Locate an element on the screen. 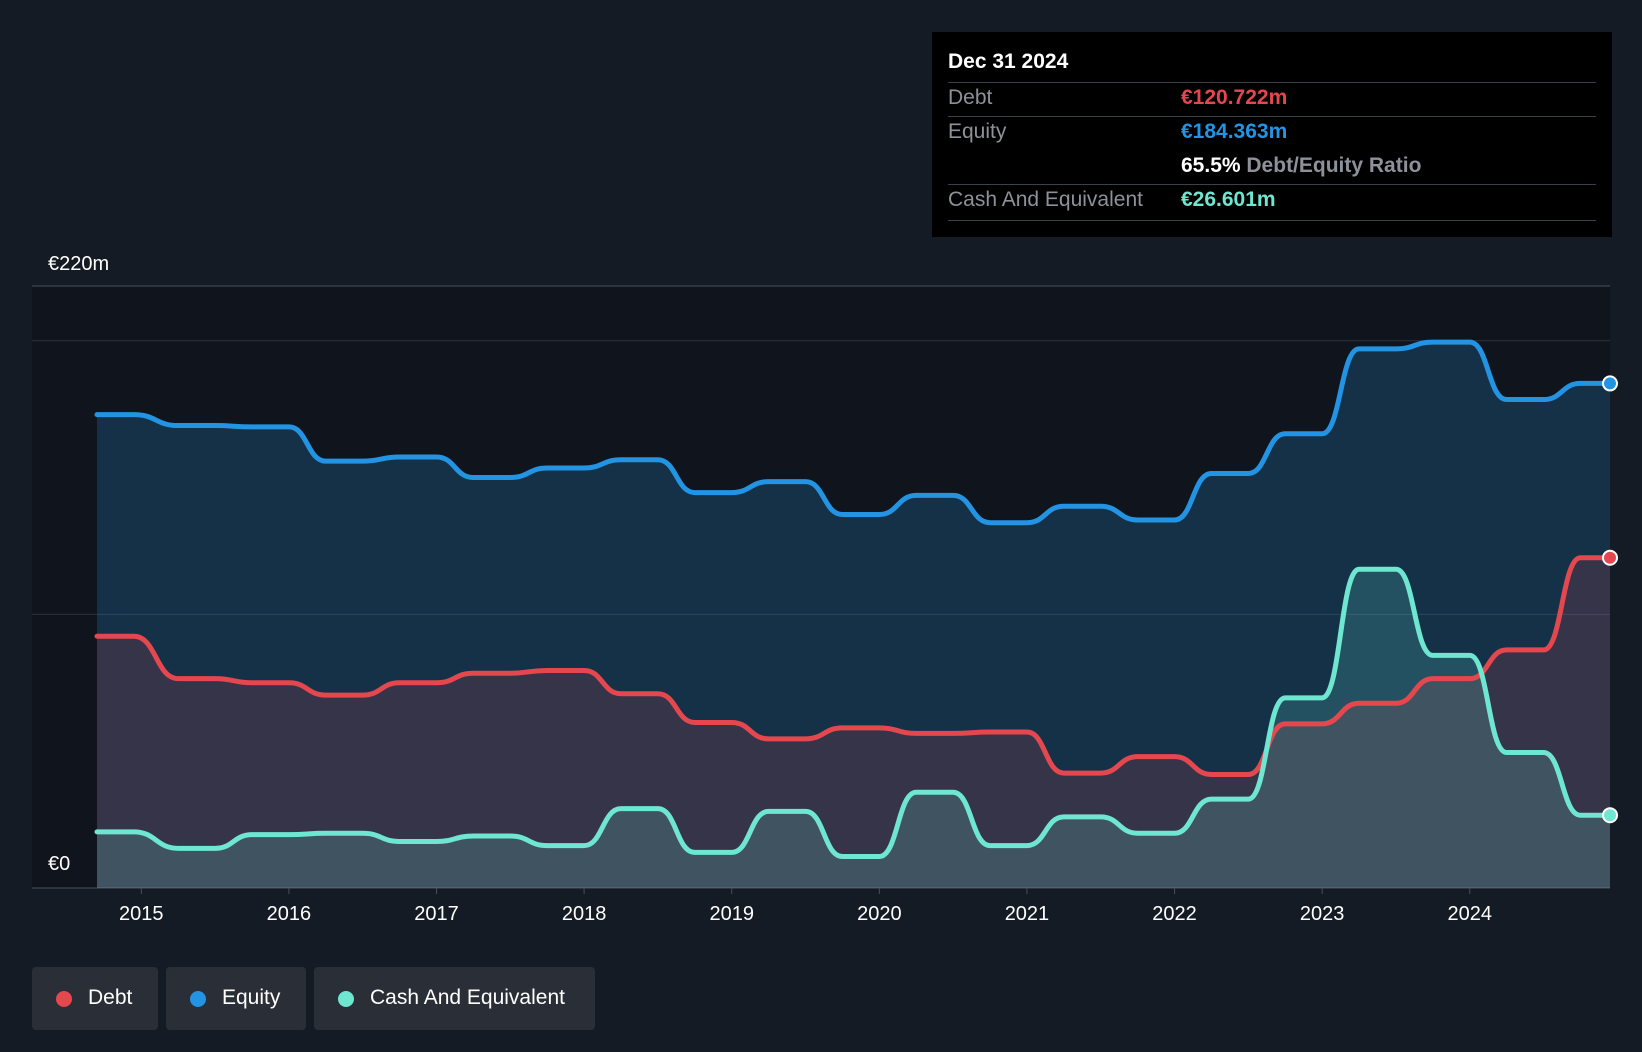 The width and height of the screenshot is (1642, 1052). debt-dot-icon is located at coordinates (64, 999).